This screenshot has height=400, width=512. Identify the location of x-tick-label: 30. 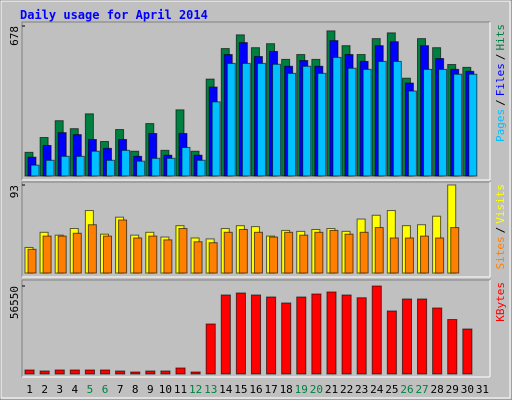
(467, 389).